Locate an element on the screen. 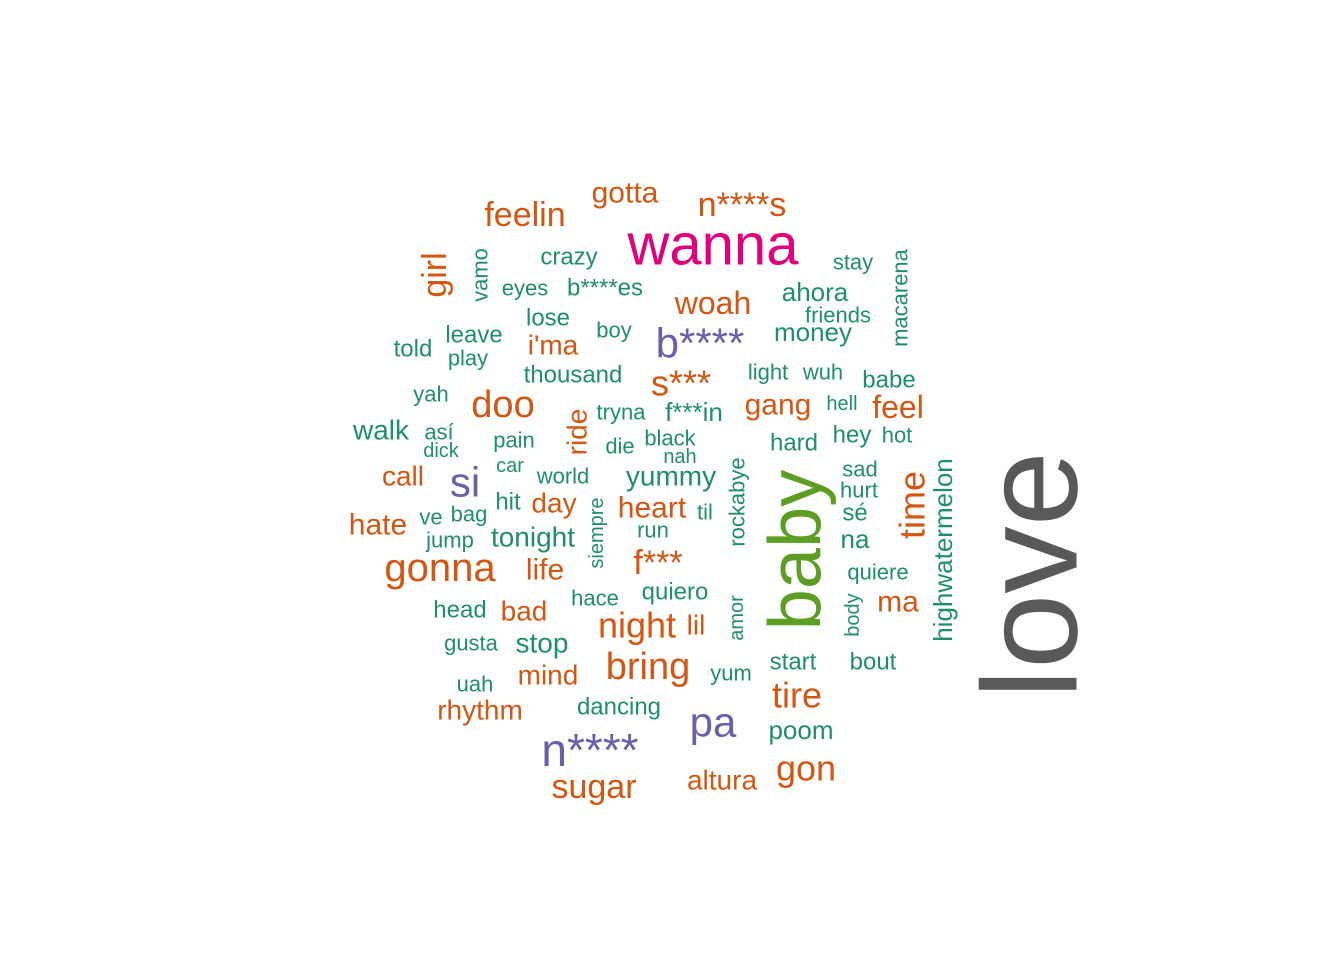 Image resolution: width=1344 pixels, height=960 pixels. word-uah: uah is located at coordinates (475, 684).